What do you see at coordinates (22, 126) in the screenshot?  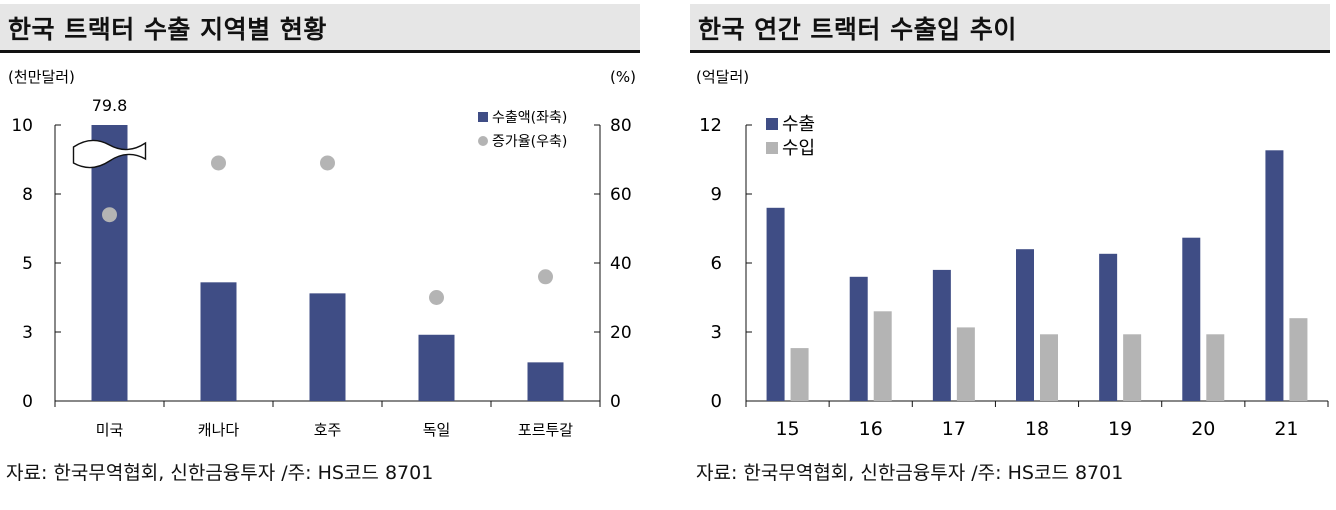 I see `left-tick-label: 10` at bounding box center [22, 126].